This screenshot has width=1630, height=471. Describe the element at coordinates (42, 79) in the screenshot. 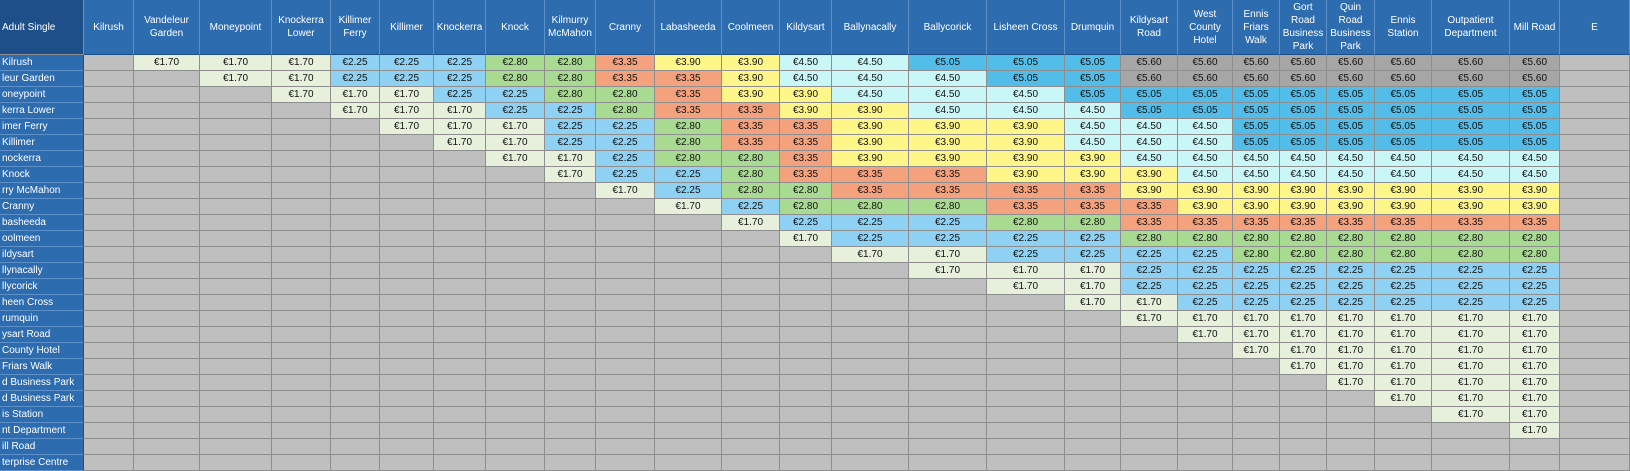

I see `row-header: leur Garden` at that location.